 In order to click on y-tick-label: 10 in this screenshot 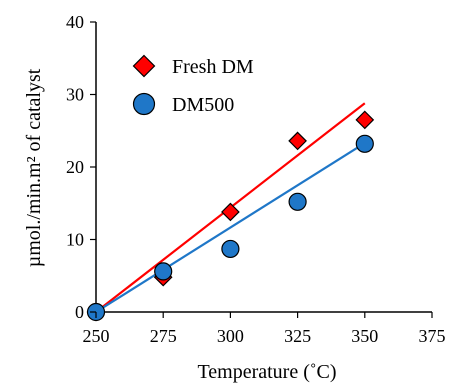, I will do `click(75, 240)`.